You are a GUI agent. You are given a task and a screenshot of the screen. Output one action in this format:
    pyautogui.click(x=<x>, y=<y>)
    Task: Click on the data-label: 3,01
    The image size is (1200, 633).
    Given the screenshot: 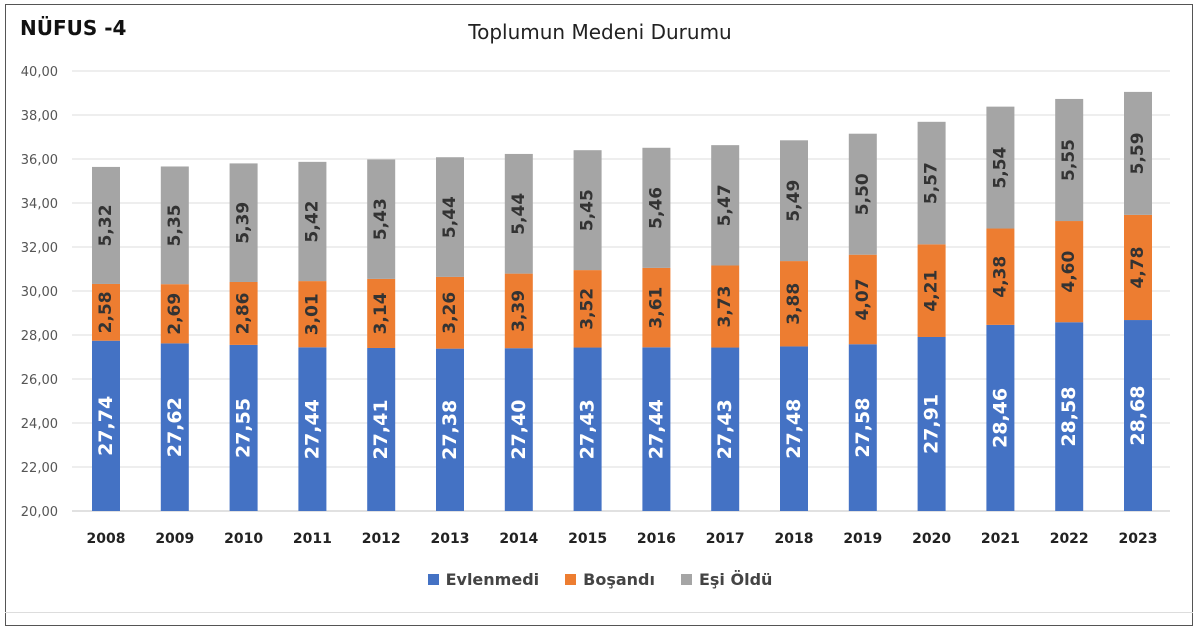 What is the action you would take?
    pyautogui.click(x=312, y=314)
    